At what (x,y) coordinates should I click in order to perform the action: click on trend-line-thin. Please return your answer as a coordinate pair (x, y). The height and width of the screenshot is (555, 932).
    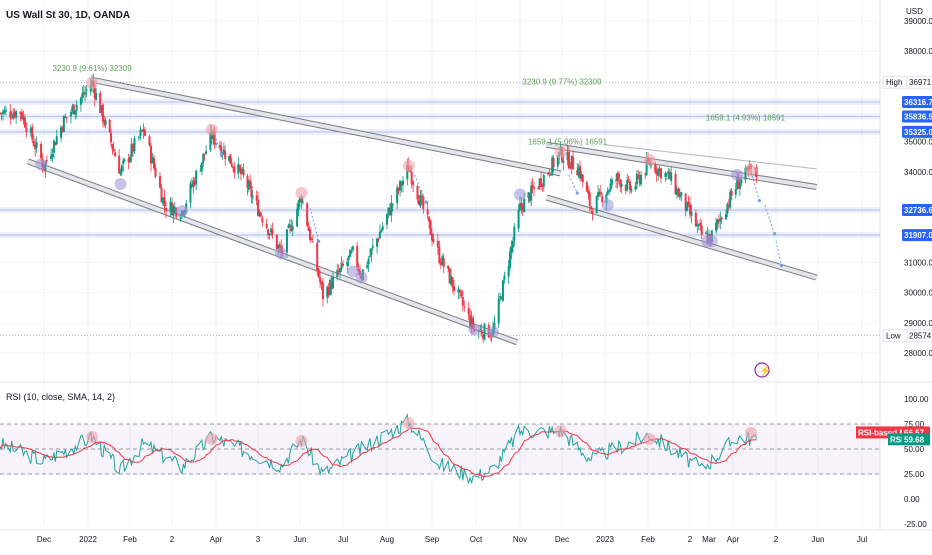
    Looking at the image, I should click on (710, 157).